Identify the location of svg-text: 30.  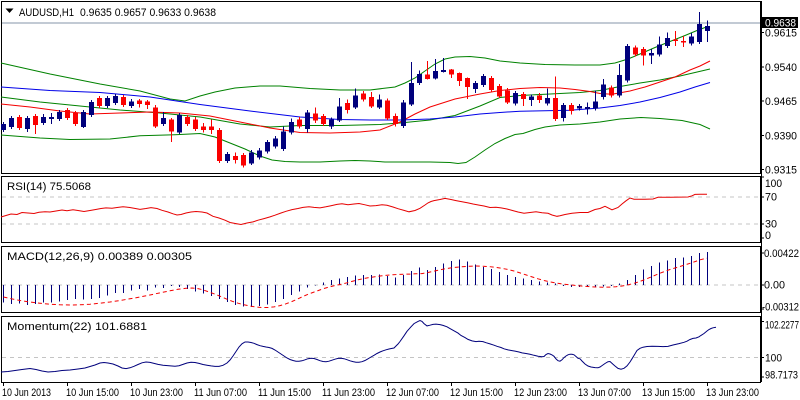
(771, 225).